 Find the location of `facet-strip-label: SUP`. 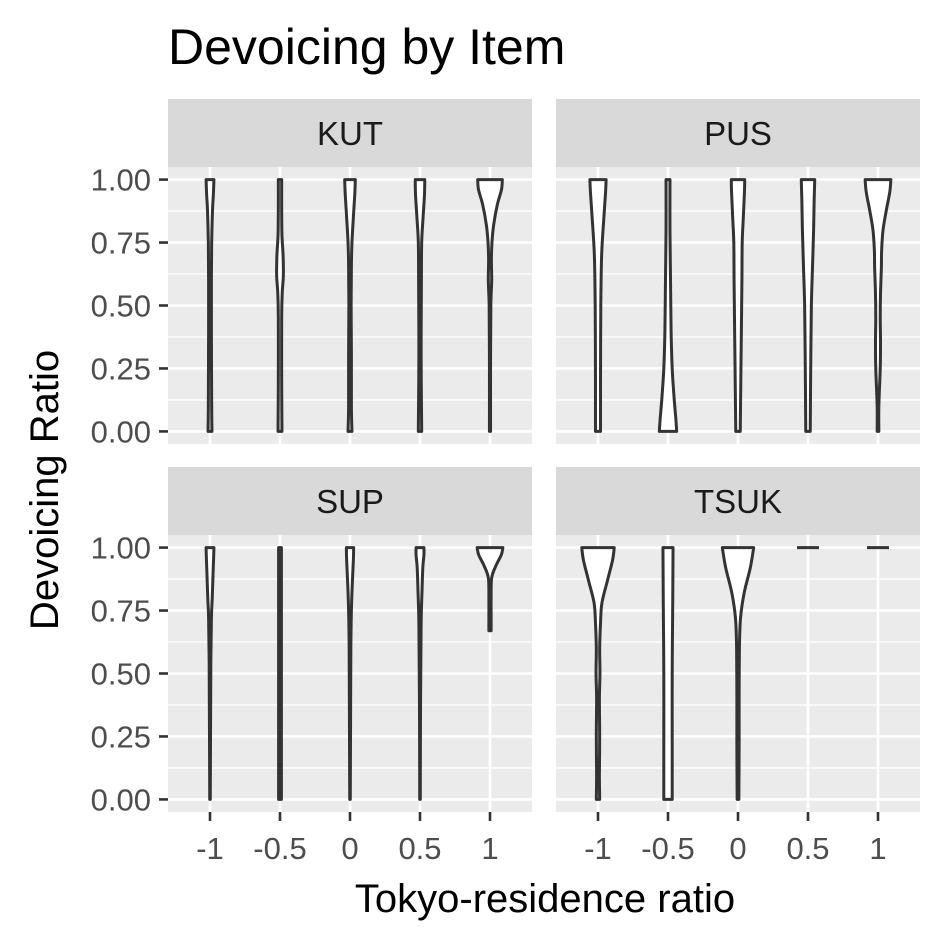

facet-strip-label: SUP is located at coordinates (350, 501).